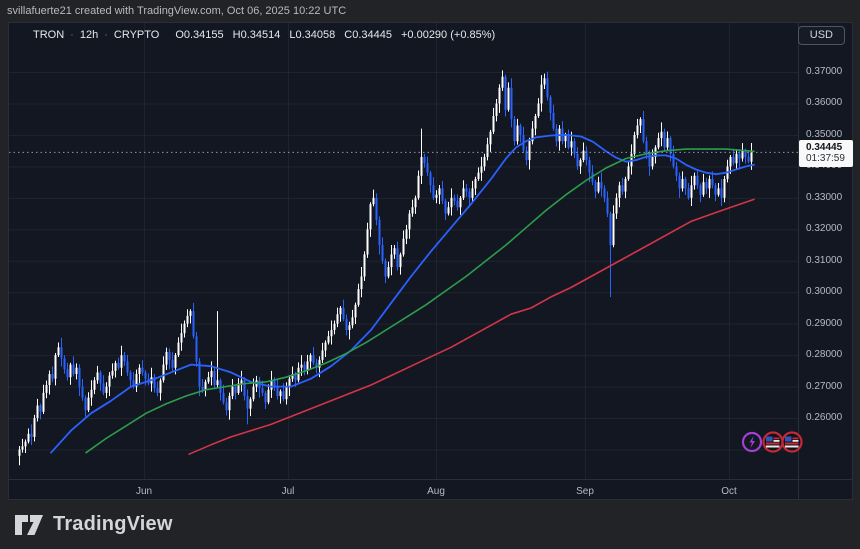  What do you see at coordinates (49, 34) in the screenshot?
I see `symbol-name: TRON` at bounding box center [49, 34].